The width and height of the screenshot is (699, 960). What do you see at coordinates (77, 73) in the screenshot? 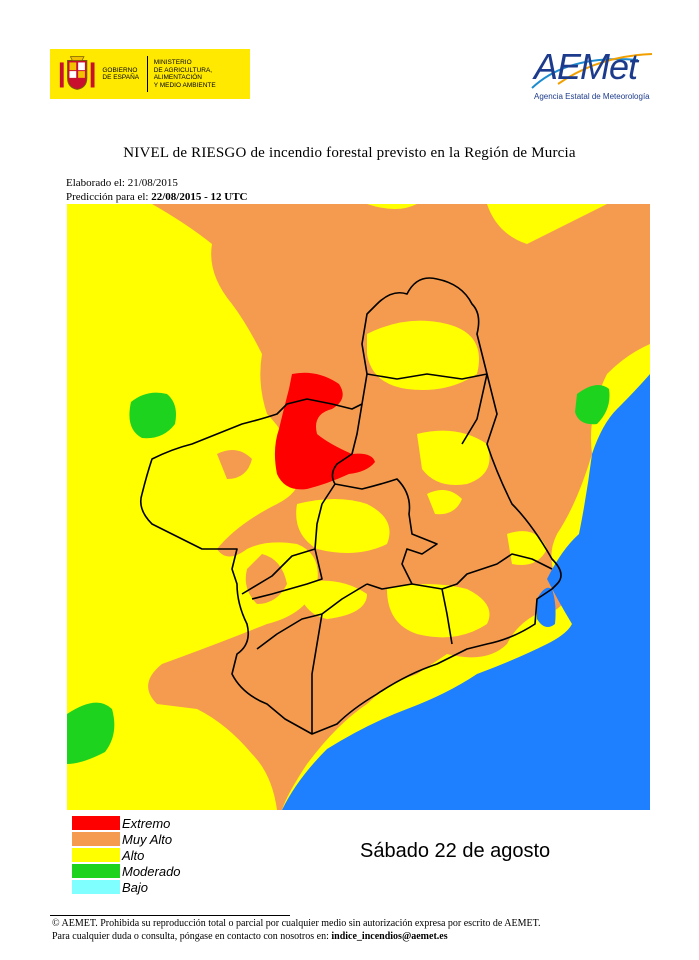
I see `coat-of-arms-icon` at bounding box center [77, 73].